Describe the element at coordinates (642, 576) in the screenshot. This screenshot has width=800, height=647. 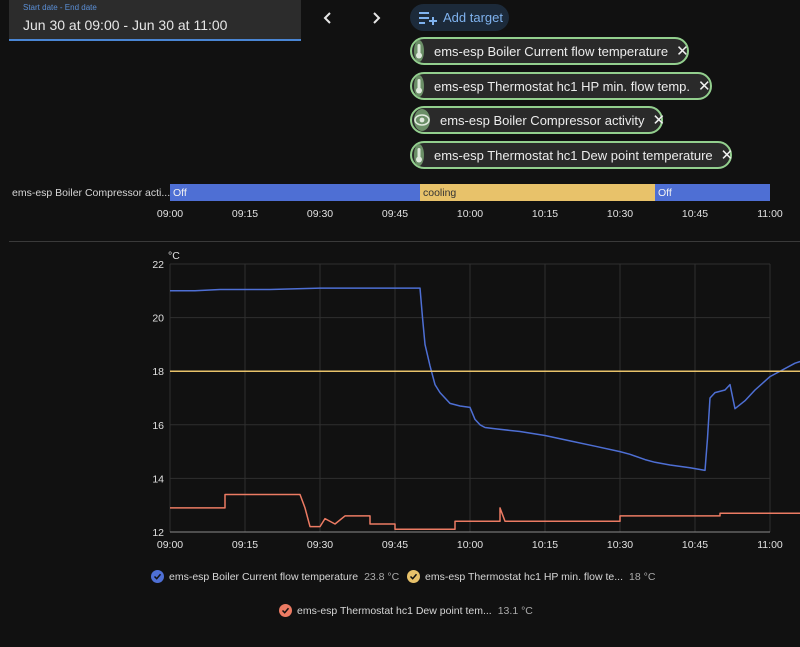
I see `legend-series-value: 18 °C` at that location.